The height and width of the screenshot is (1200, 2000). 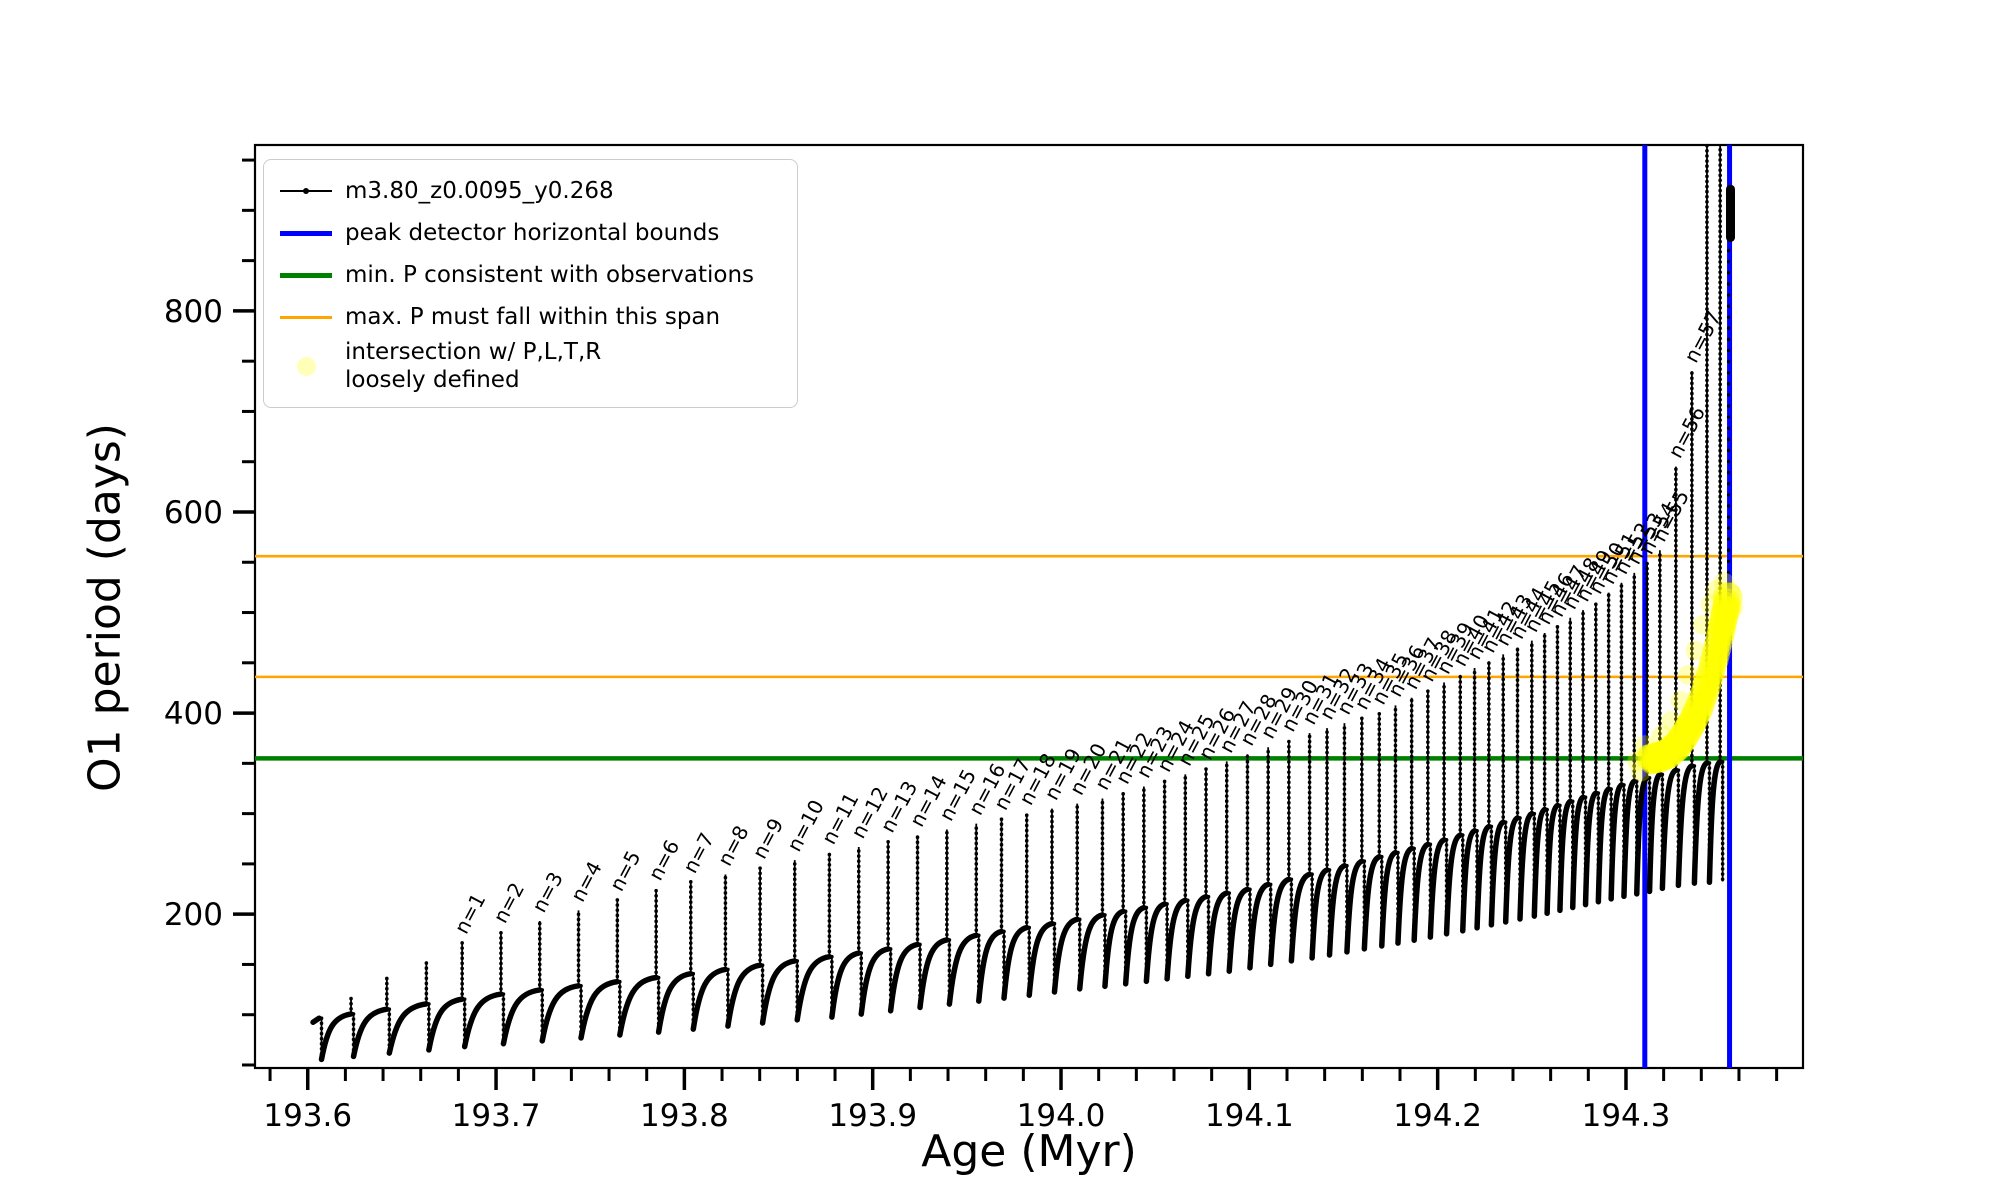 I want to click on x-axis-label: Age (Myr), so click(x=1029, y=1151).